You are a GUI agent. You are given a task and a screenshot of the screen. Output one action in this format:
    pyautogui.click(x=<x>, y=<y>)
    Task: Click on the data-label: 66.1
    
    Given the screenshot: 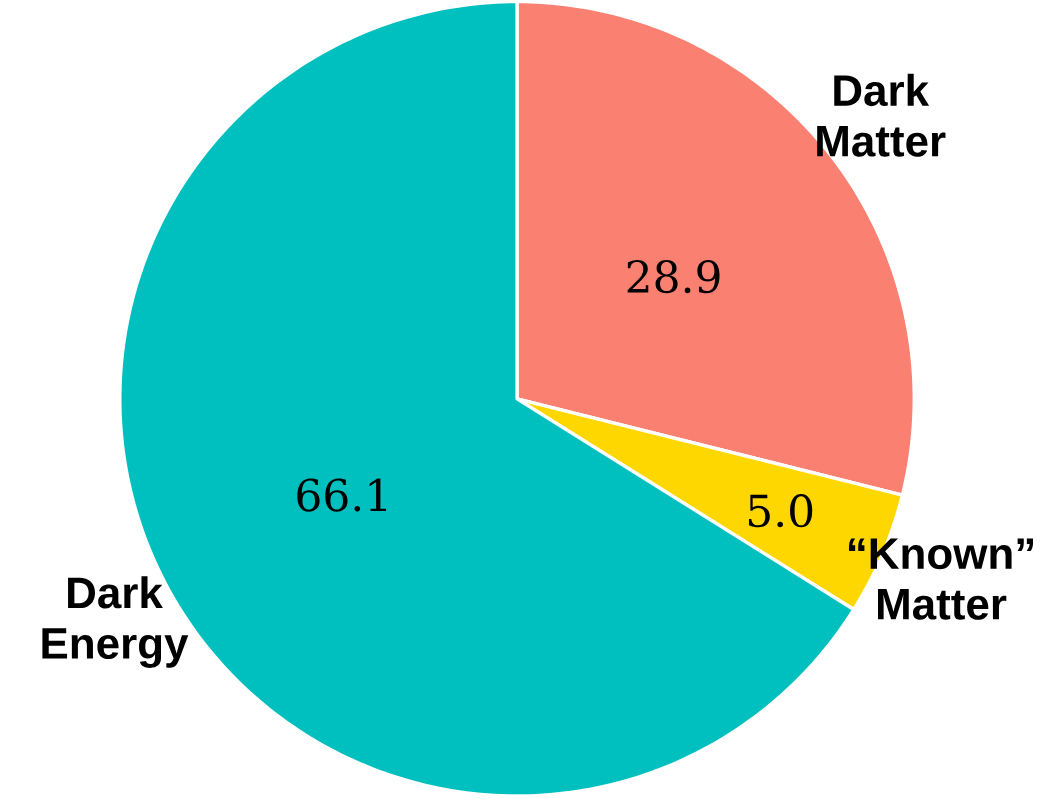 What is the action you would take?
    pyautogui.click(x=341, y=495)
    